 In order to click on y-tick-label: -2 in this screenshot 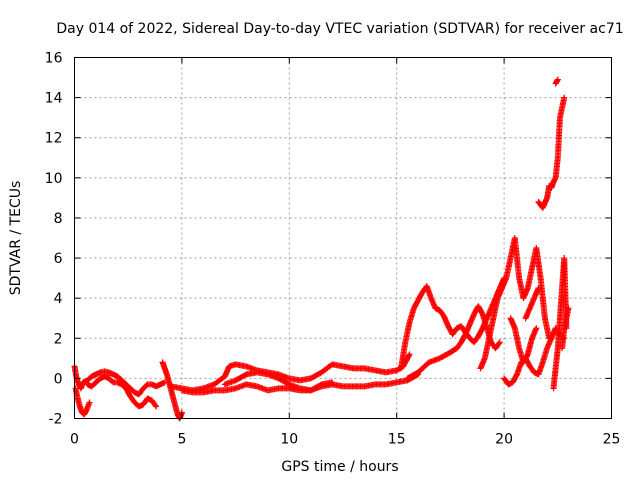, I will do `click(56, 420)`.